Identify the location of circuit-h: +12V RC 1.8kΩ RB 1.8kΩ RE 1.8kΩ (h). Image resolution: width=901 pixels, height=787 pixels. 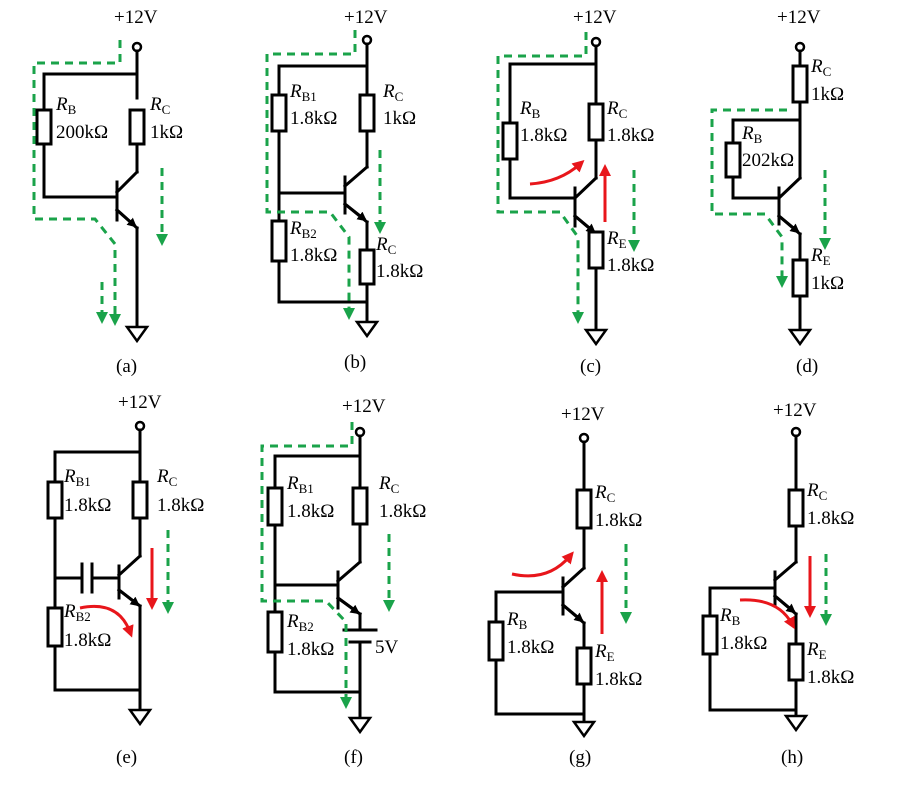
(777, 584).